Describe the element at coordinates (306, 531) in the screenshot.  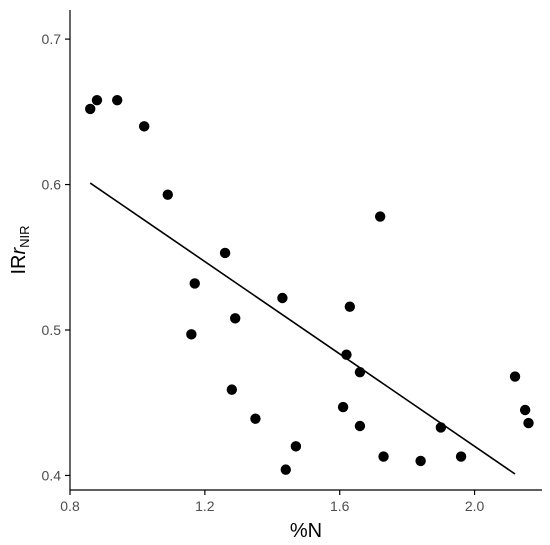
I see `x-axis-title: %N` at that location.